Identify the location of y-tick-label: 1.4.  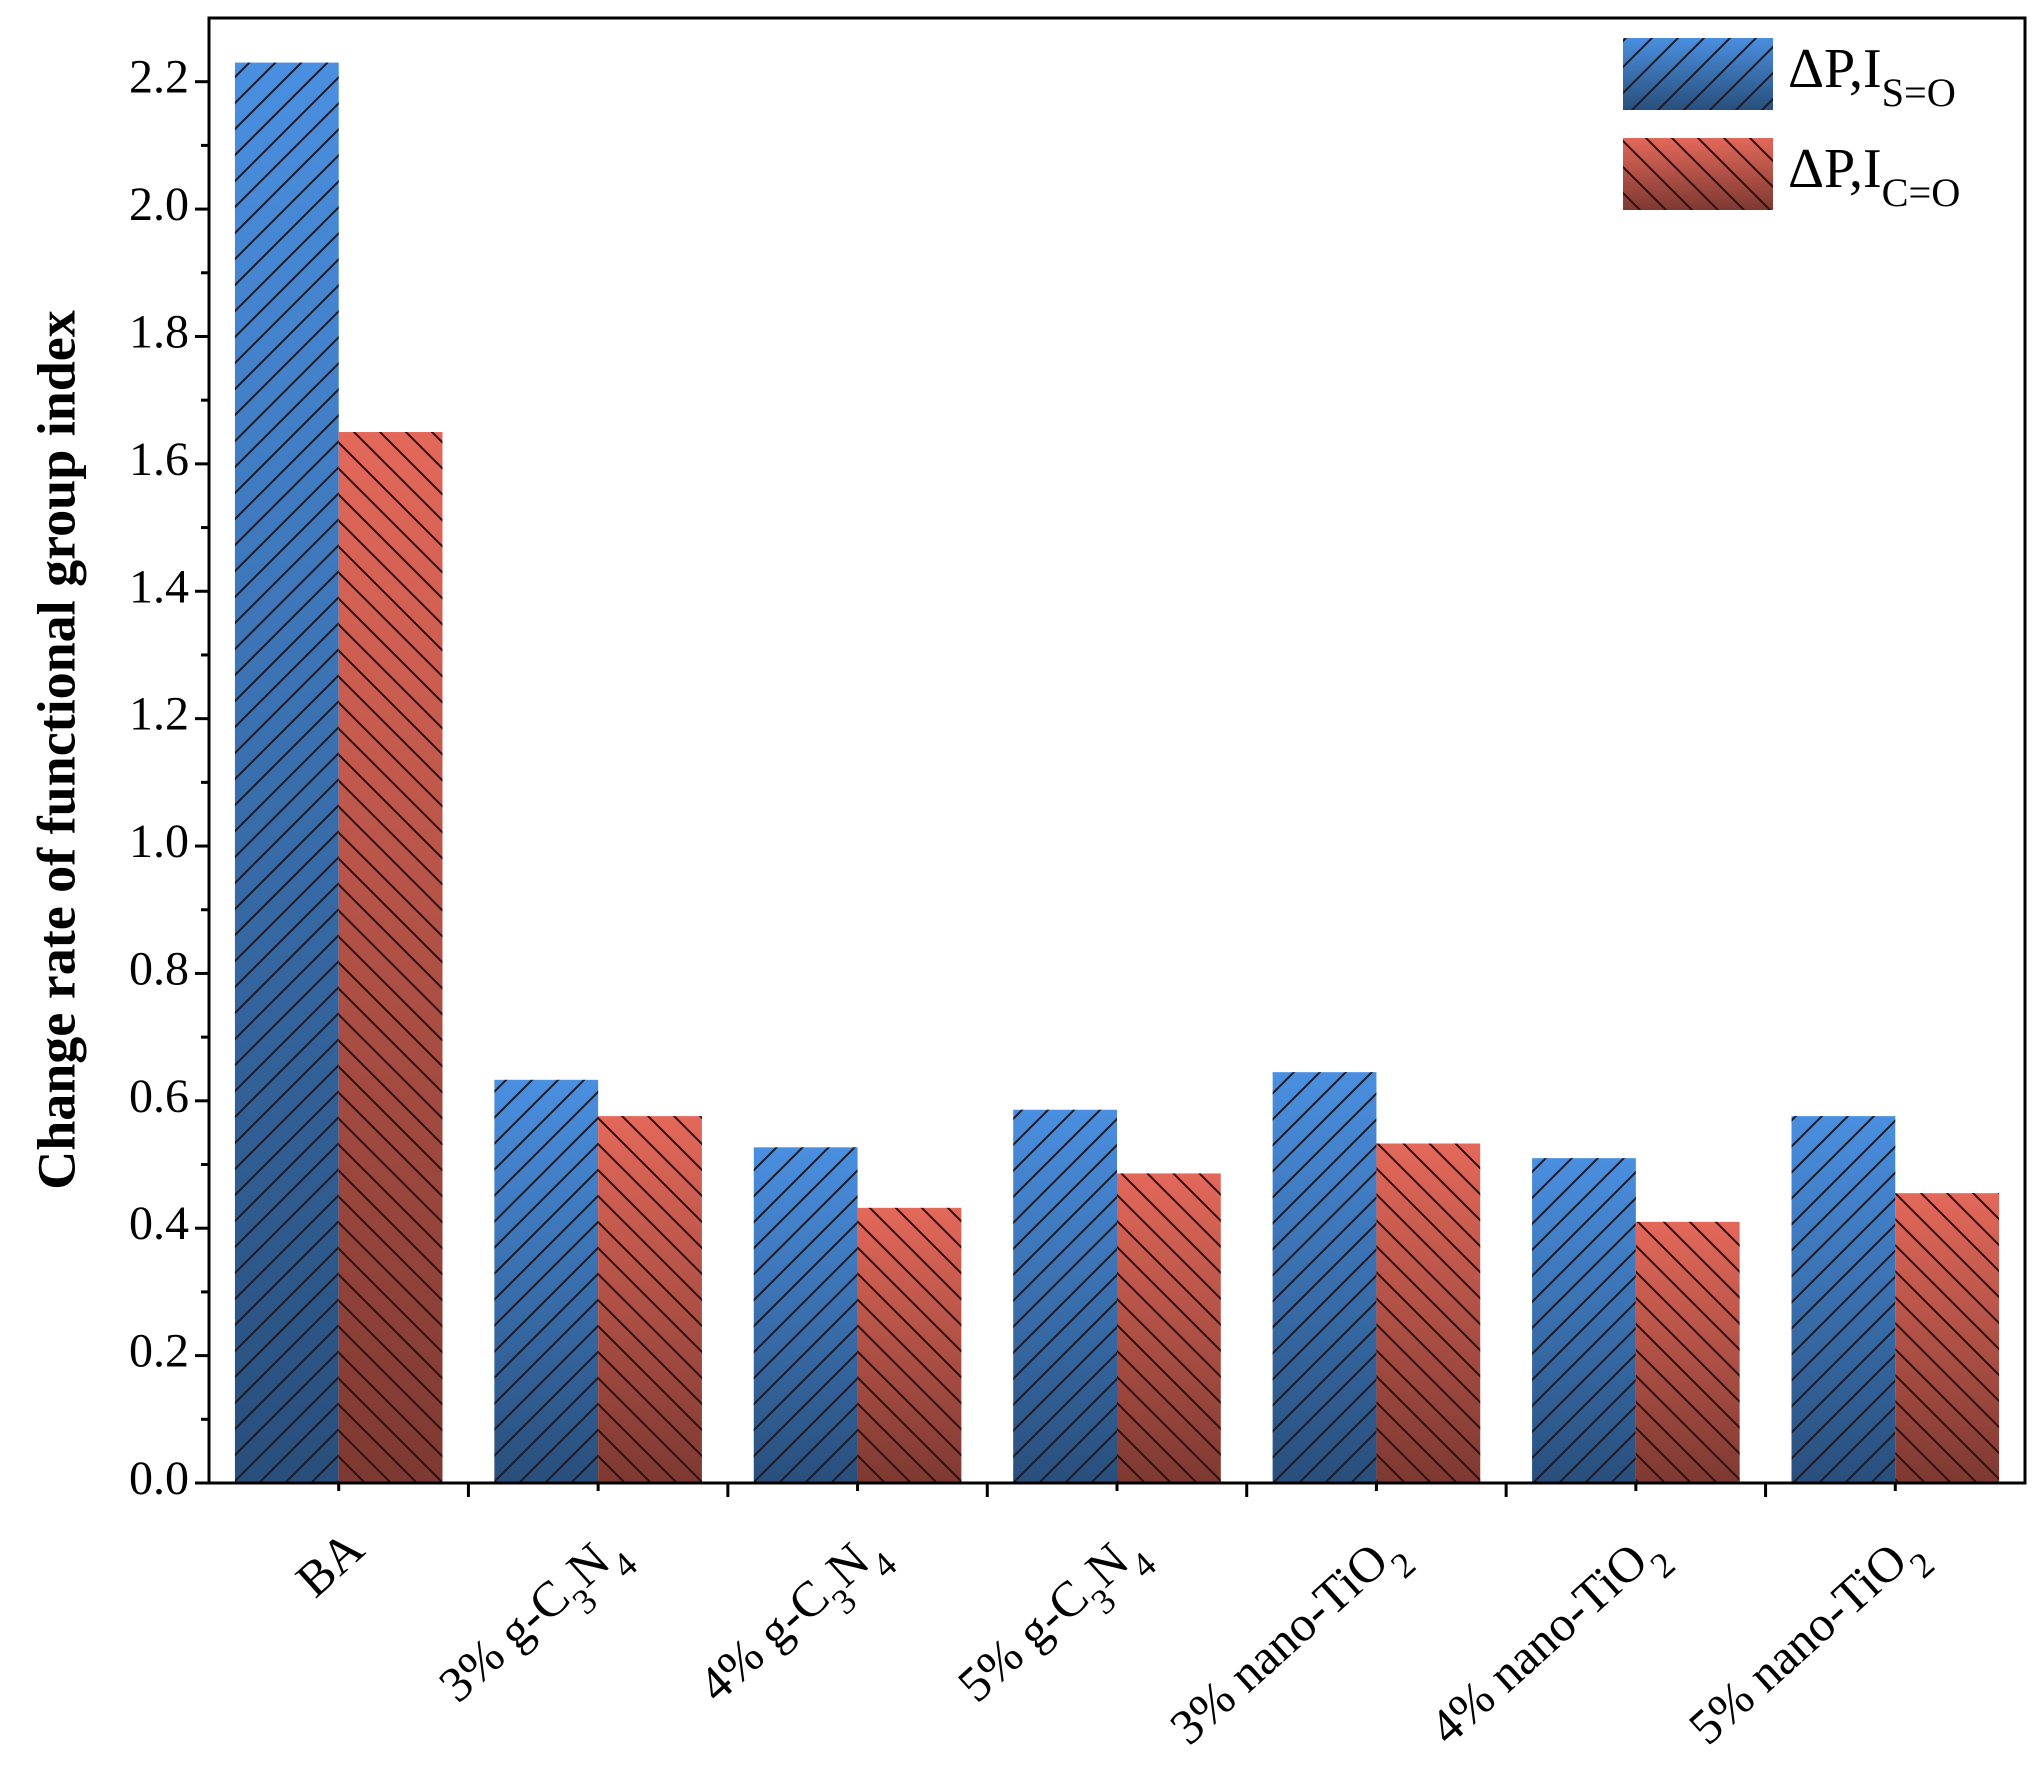
(159, 586).